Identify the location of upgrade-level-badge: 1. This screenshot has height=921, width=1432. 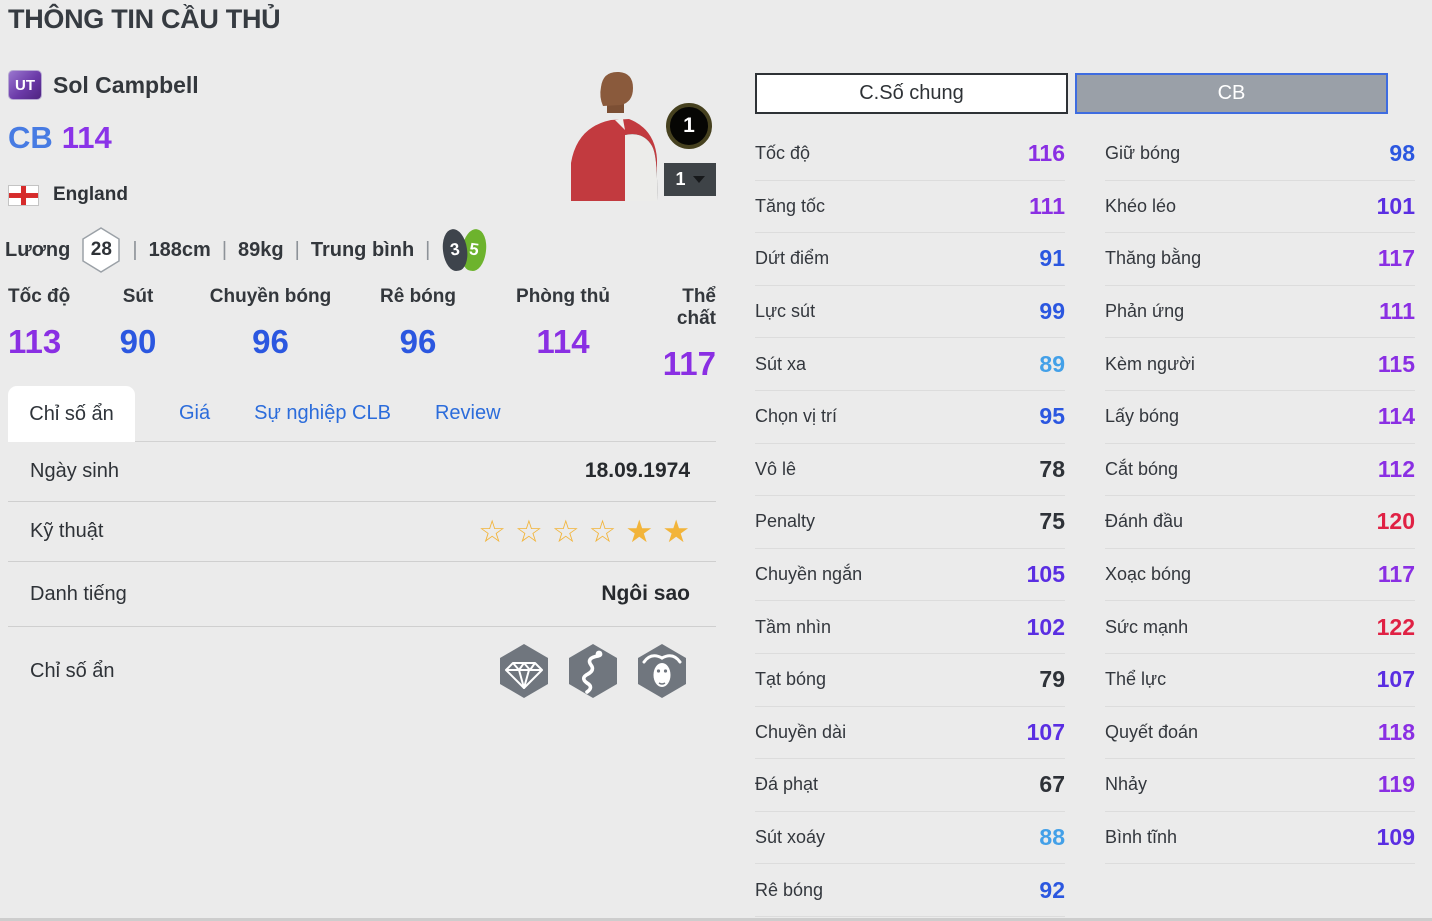
(689, 126).